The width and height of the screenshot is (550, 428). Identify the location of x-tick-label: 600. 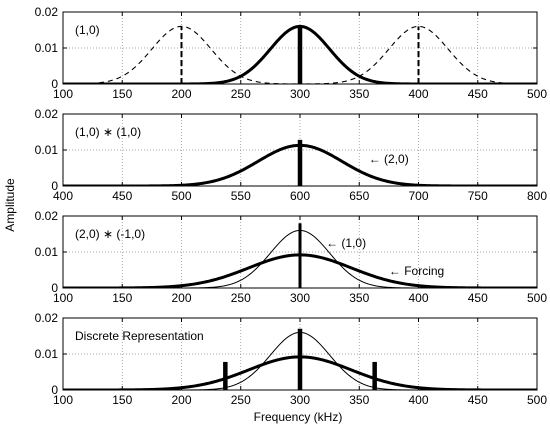
(300, 196).